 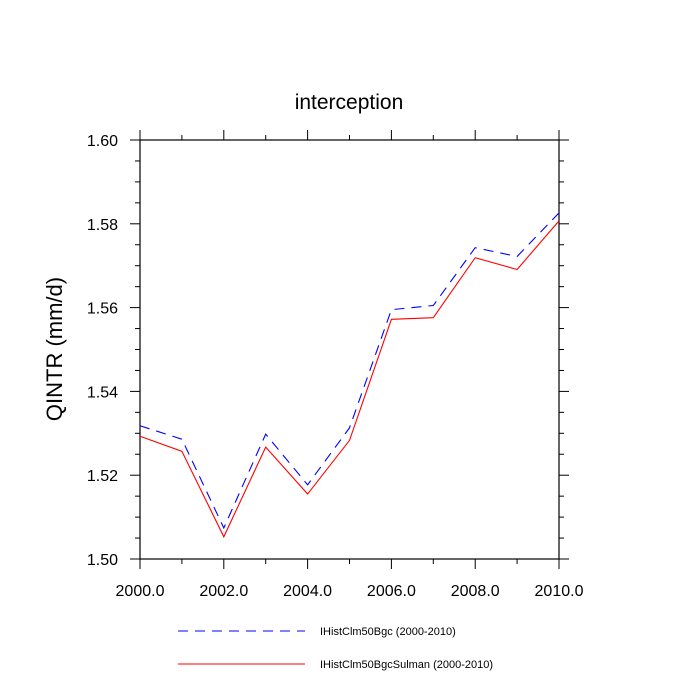 What do you see at coordinates (102, 309) in the screenshot?
I see `y-tick-label: 1.56` at bounding box center [102, 309].